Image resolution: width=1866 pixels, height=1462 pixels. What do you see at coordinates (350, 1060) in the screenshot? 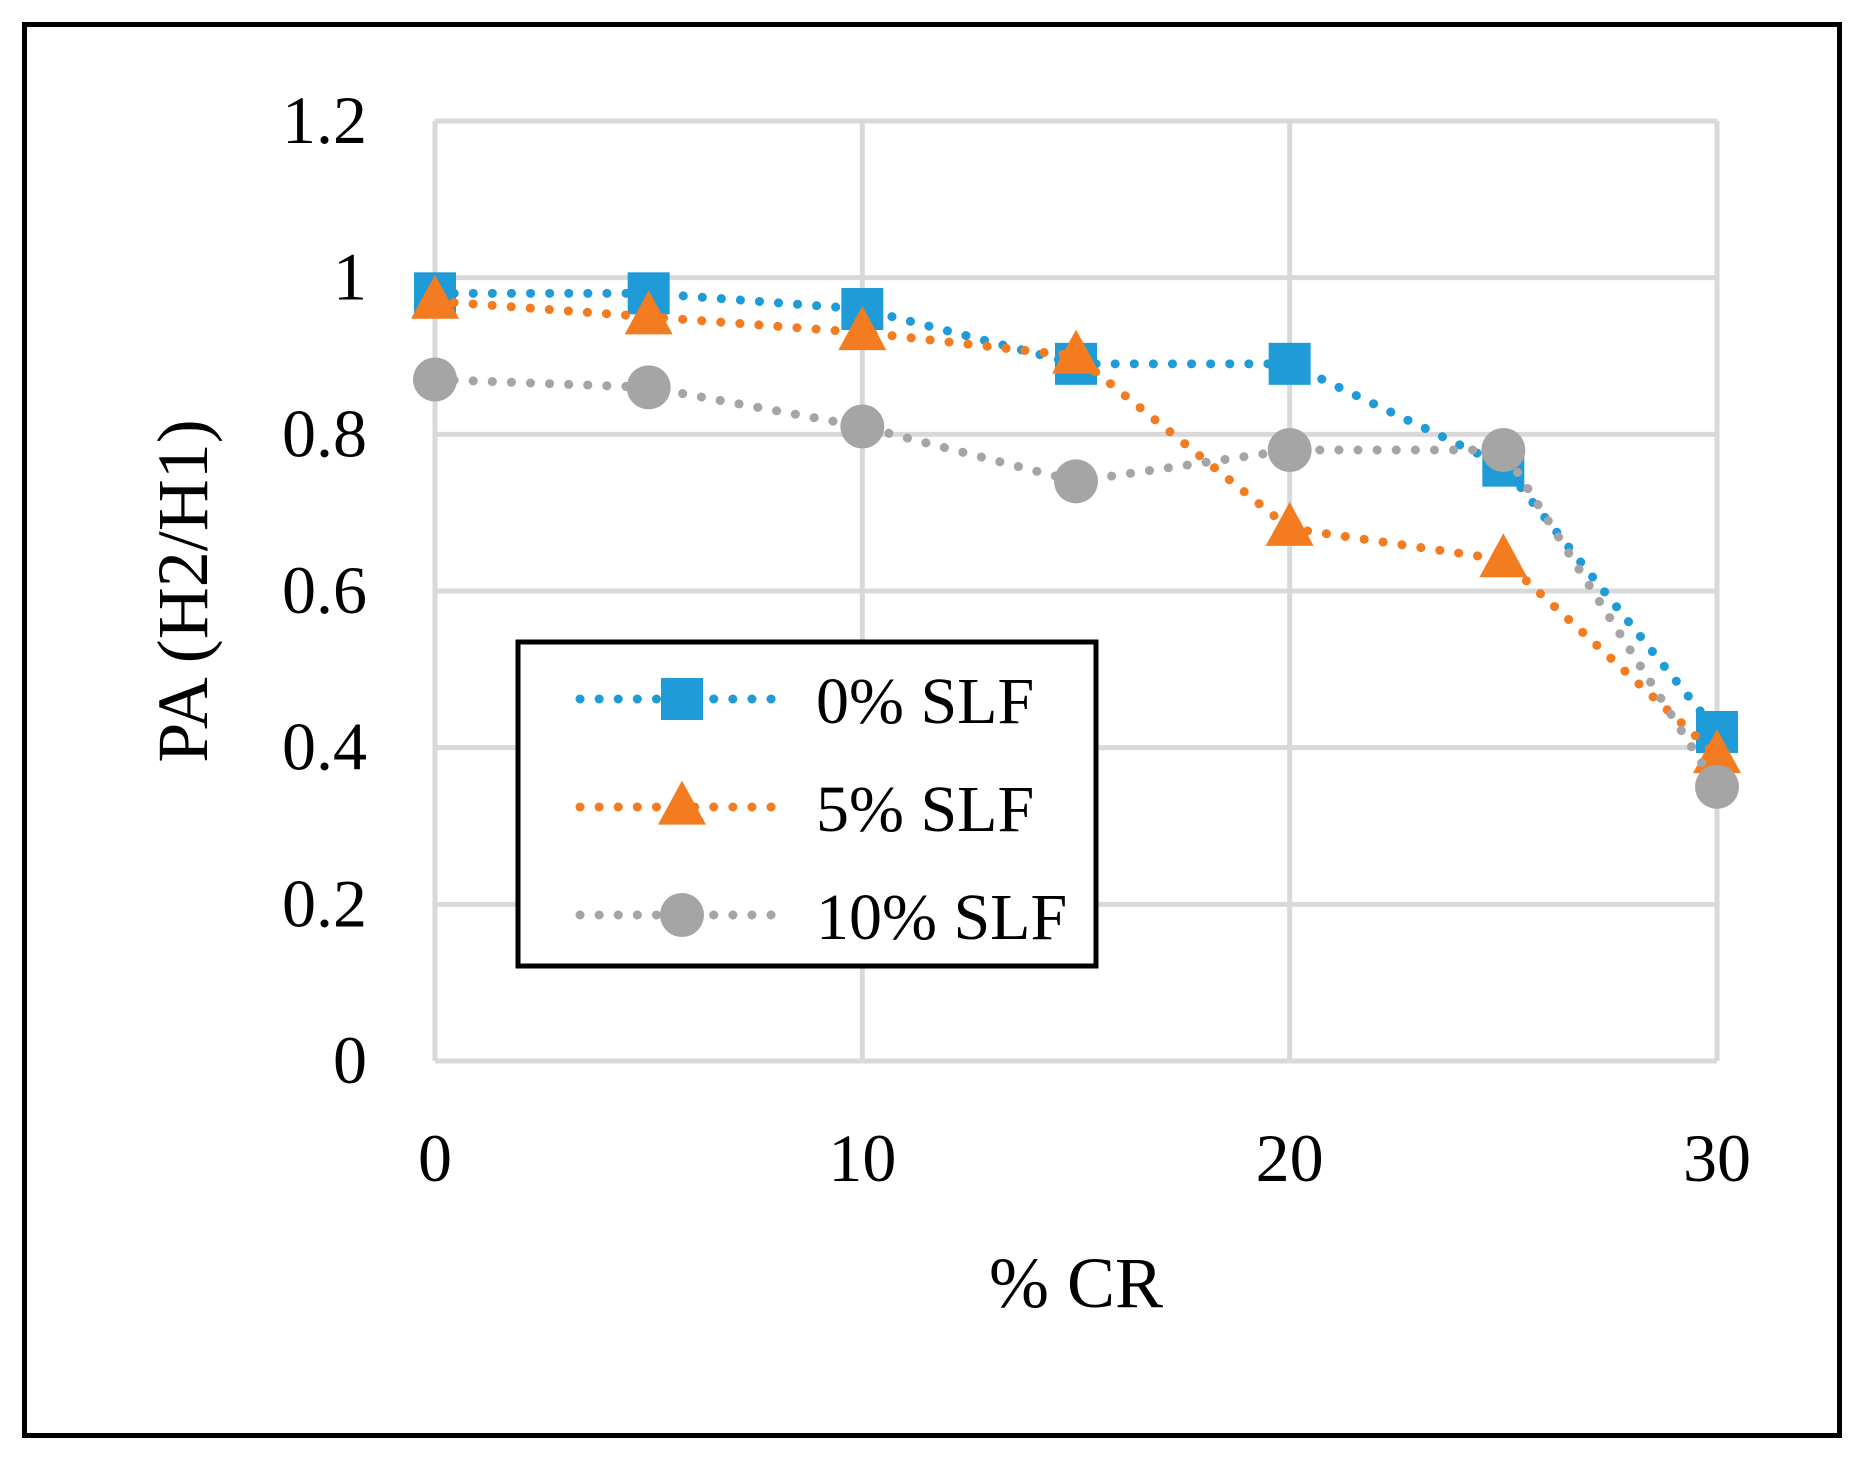
I see `y-tick-label: 0` at bounding box center [350, 1060].